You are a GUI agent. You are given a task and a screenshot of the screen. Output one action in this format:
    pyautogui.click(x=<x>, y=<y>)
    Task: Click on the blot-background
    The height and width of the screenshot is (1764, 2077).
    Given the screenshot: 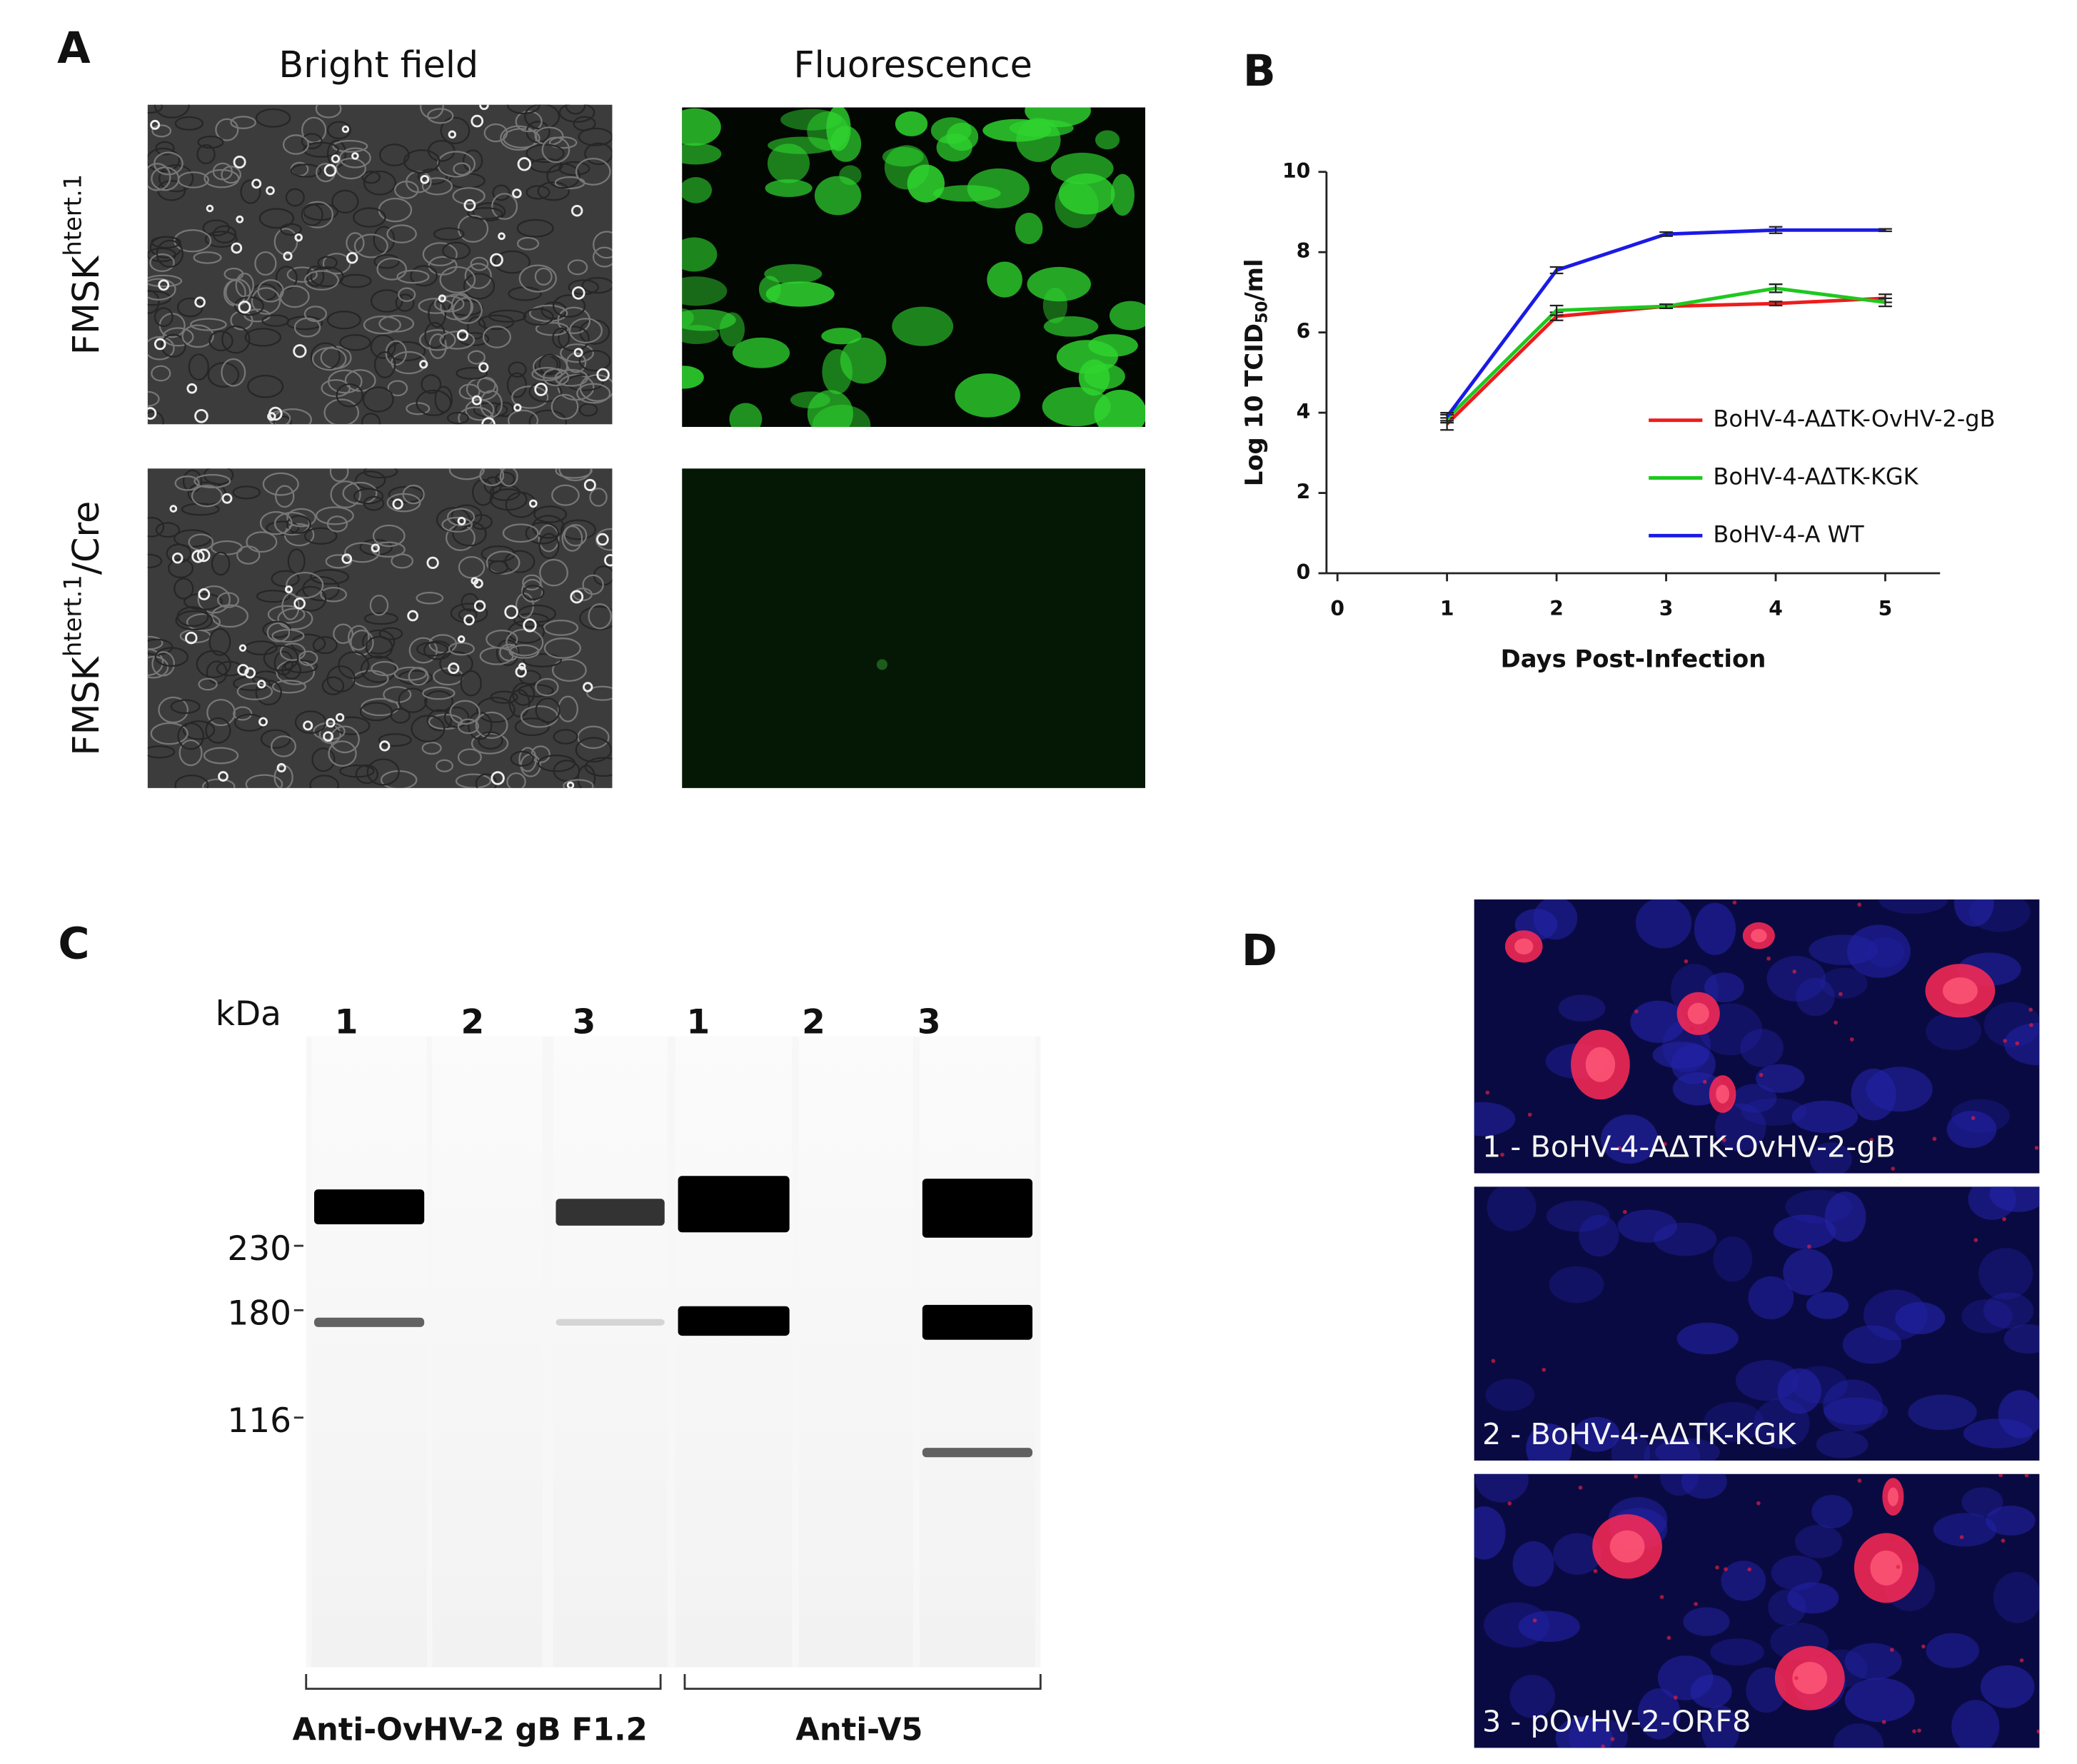 What is the action you would take?
    pyautogui.click(x=673, y=1352)
    